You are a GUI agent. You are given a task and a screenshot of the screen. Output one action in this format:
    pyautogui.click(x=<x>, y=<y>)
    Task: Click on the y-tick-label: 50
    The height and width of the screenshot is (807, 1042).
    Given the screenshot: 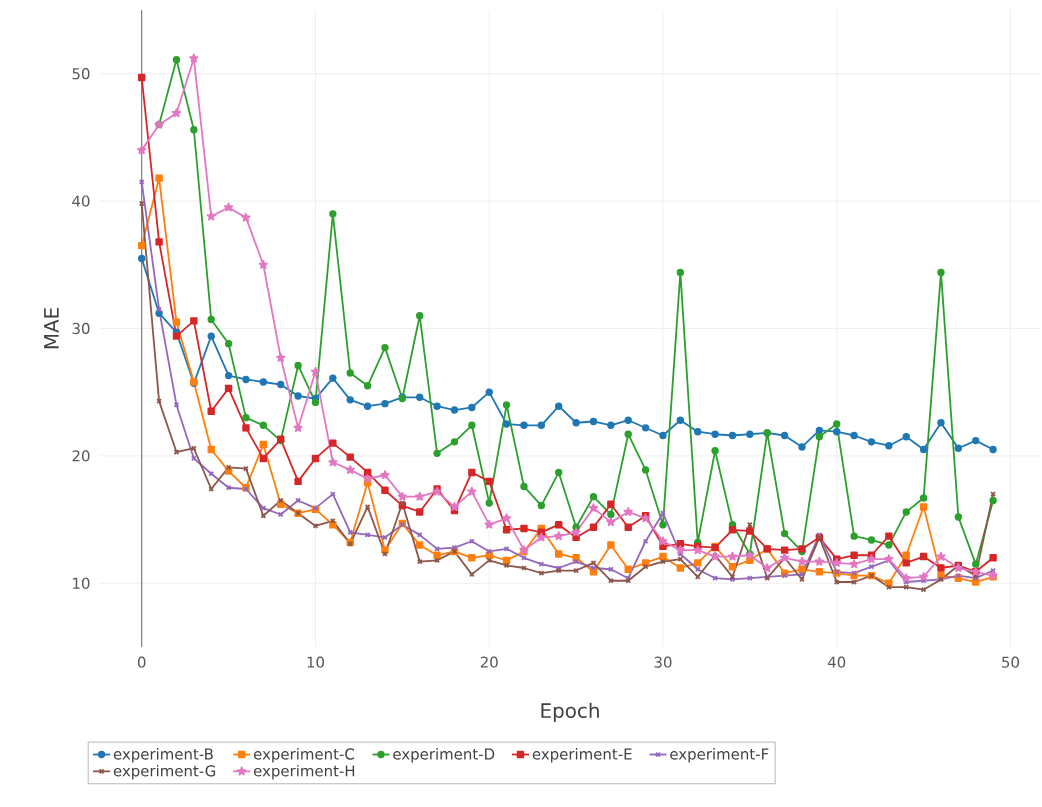 What is the action you would take?
    pyautogui.click(x=81, y=74)
    